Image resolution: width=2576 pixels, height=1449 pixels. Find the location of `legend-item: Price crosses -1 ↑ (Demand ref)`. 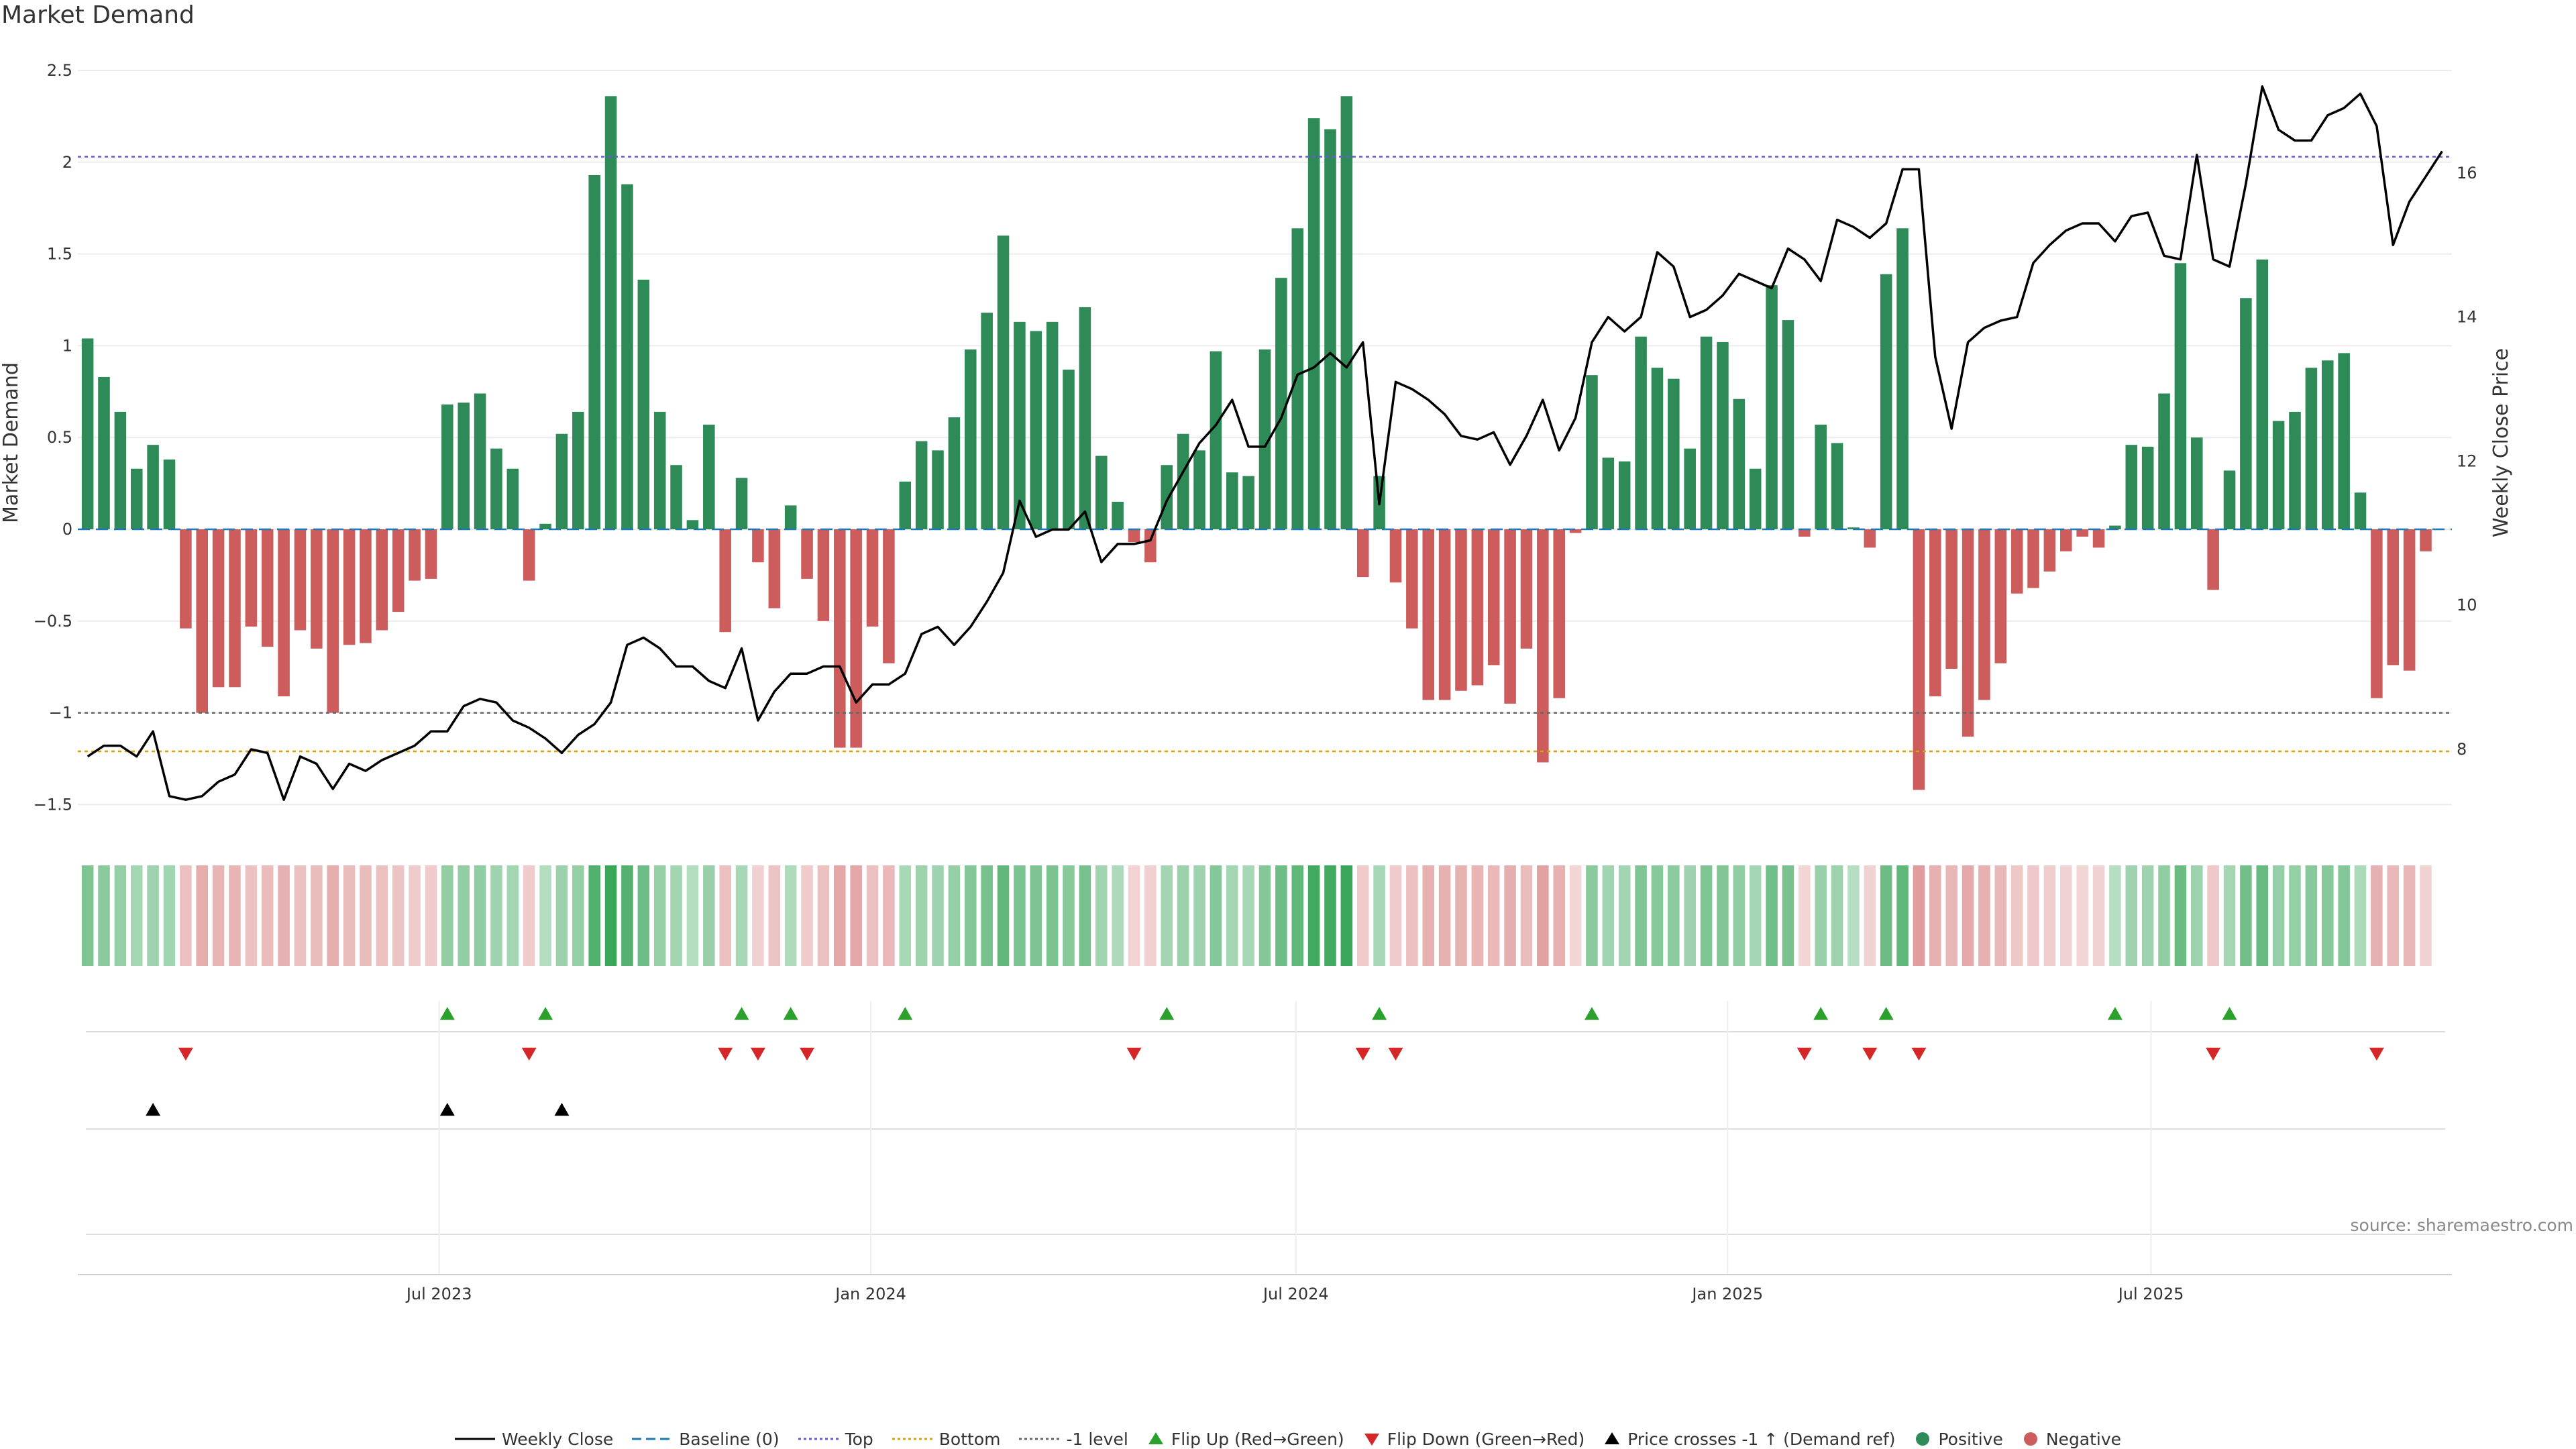

legend-item: Price crosses -1 ↑ (Demand ref) is located at coordinates (1749, 1439).